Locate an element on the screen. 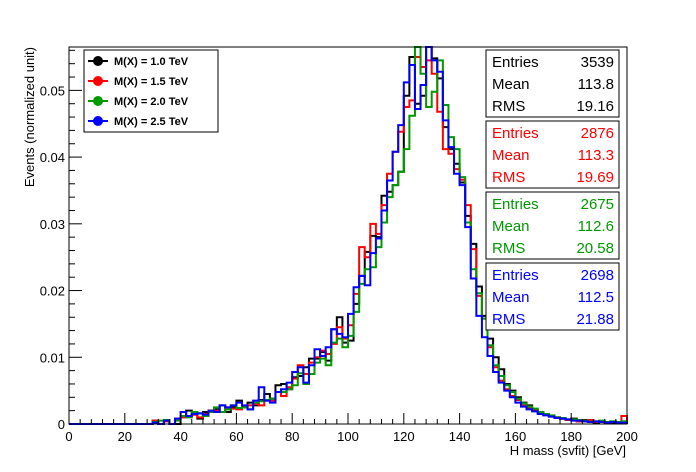 The image size is (696, 472). x-tick-label: 40 is located at coordinates (180, 436).